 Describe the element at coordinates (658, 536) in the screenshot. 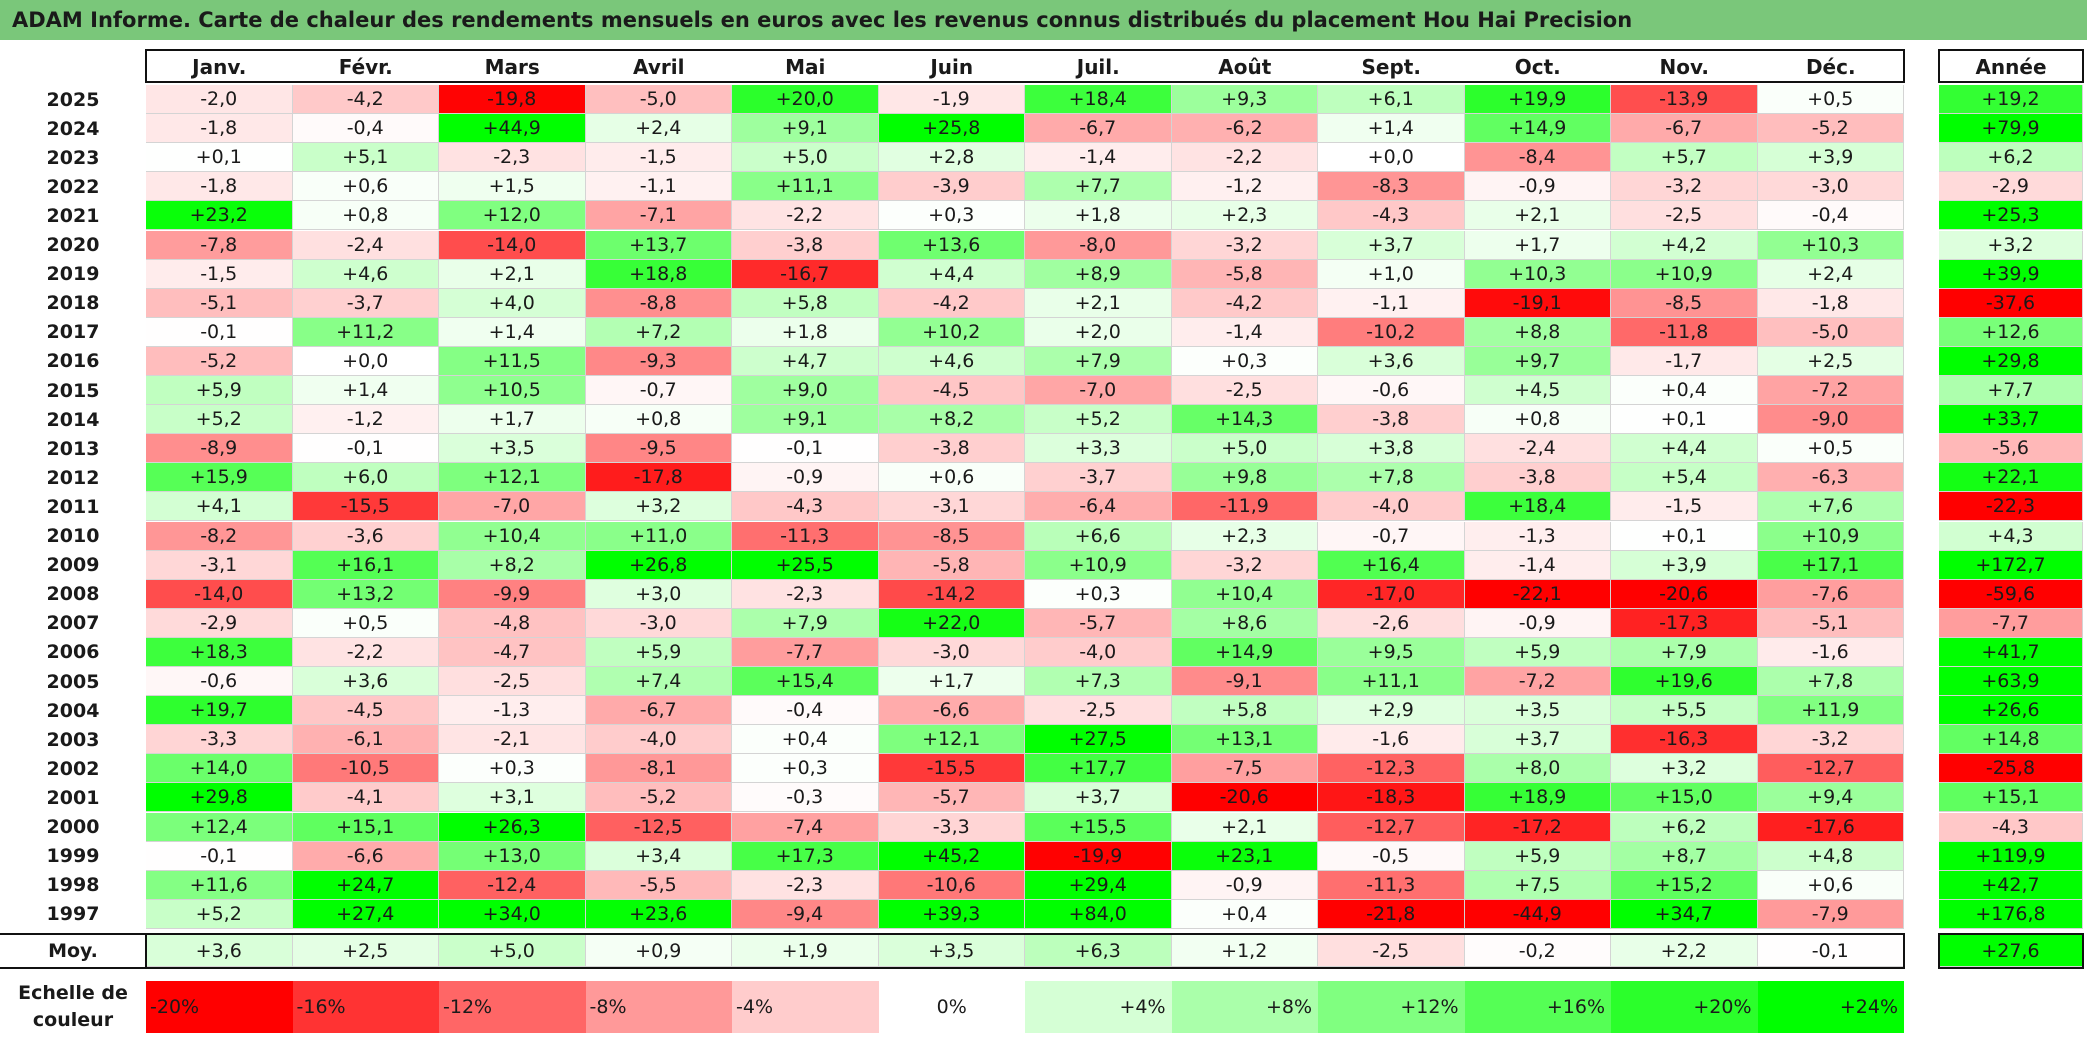

I see `heatmap-cell: +11,0` at that location.